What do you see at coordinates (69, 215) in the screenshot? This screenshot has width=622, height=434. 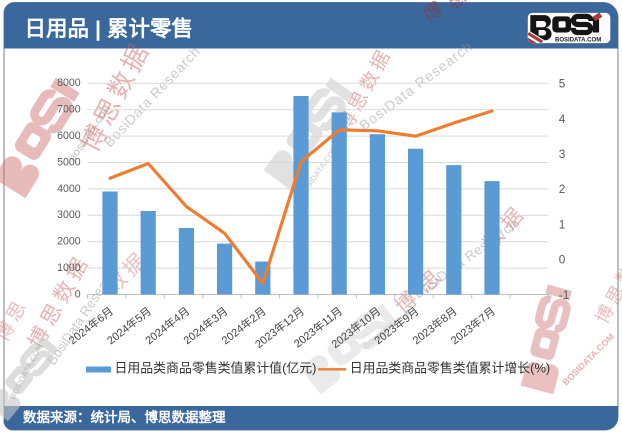 I see `svg-text: 3000` at bounding box center [69, 215].